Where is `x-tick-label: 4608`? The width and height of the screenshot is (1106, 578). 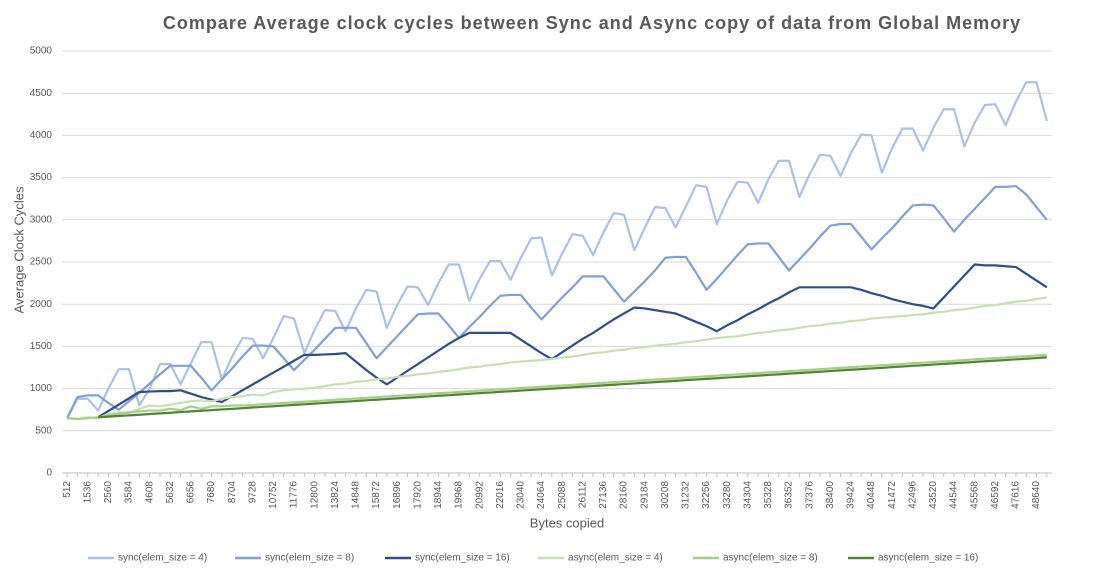 x-tick-label: 4608 is located at coordinates (149, 492).